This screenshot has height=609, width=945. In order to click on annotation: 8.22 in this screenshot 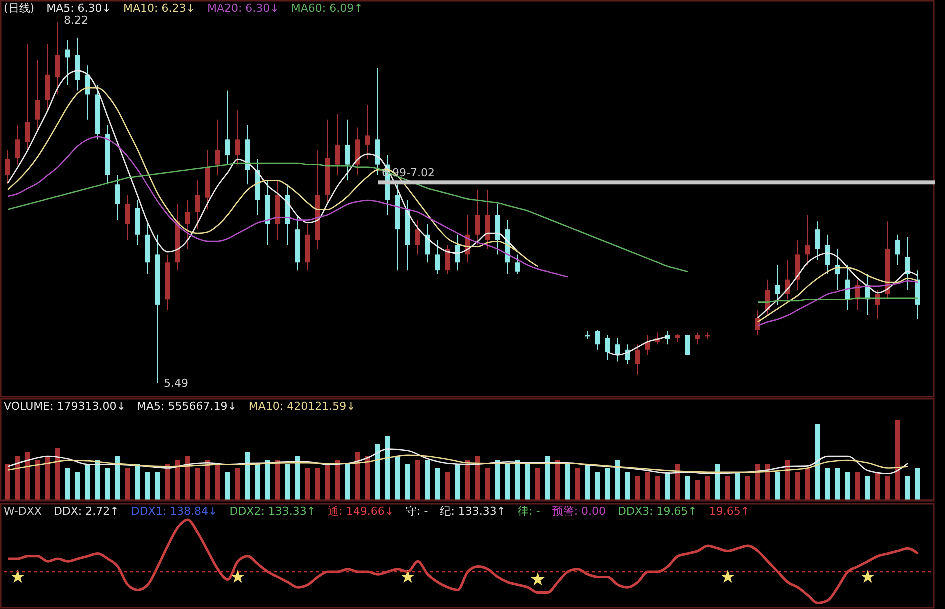, I will do `click(76, 21)`.